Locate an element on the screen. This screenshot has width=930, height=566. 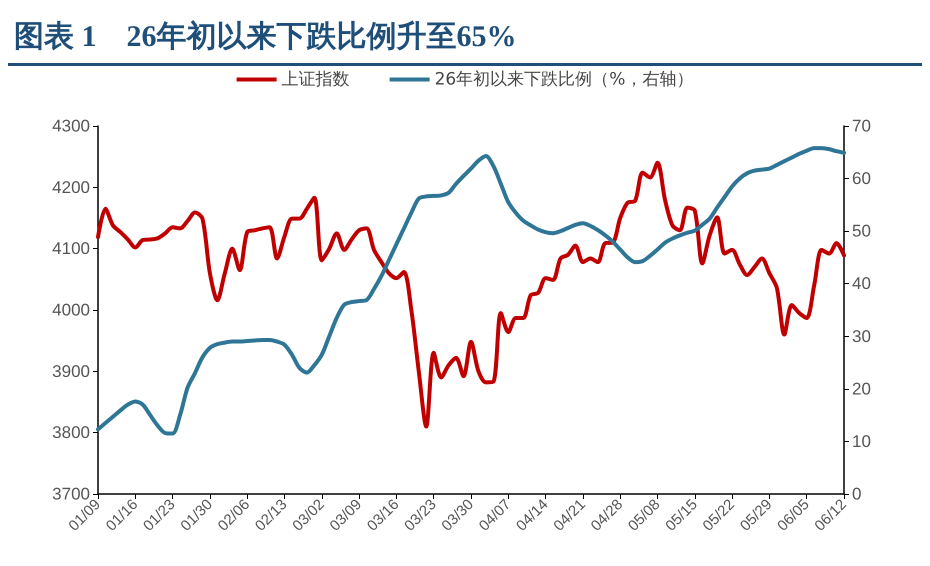
y-tick-label: 4100 is located at coordinates (71, 248).